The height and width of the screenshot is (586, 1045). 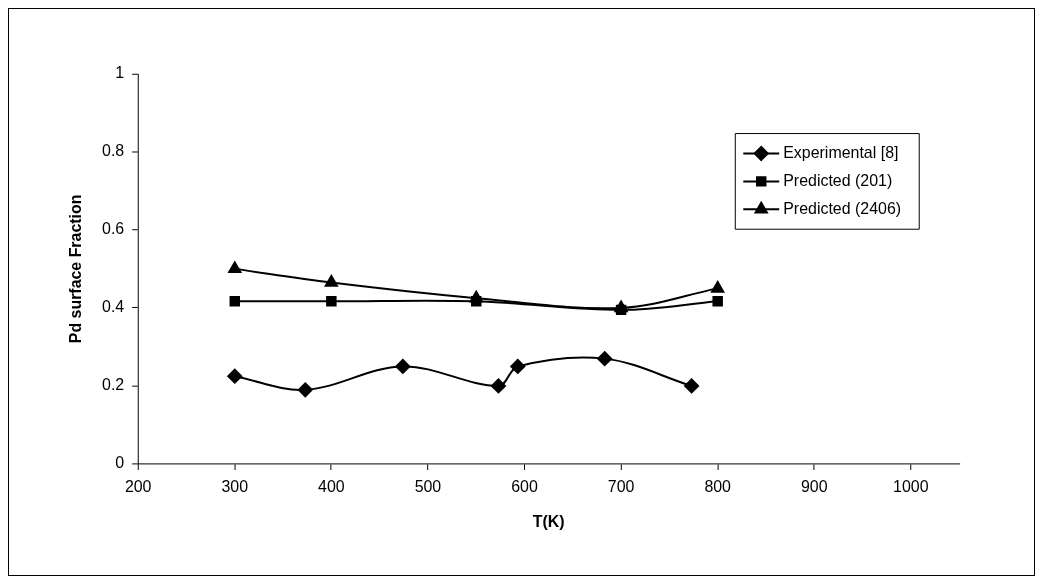 I want to click on x-tick-label: 300, so click(x=235, y=486).